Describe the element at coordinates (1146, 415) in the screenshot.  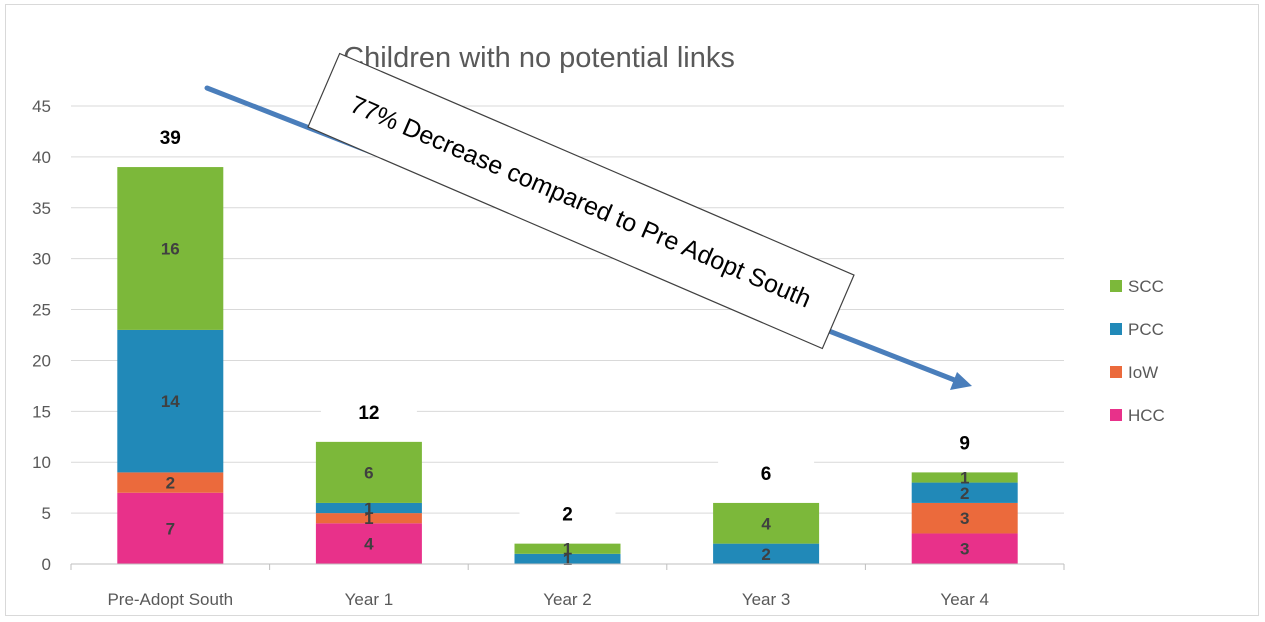
I see `legend-label-hcc: HCC` at that location.